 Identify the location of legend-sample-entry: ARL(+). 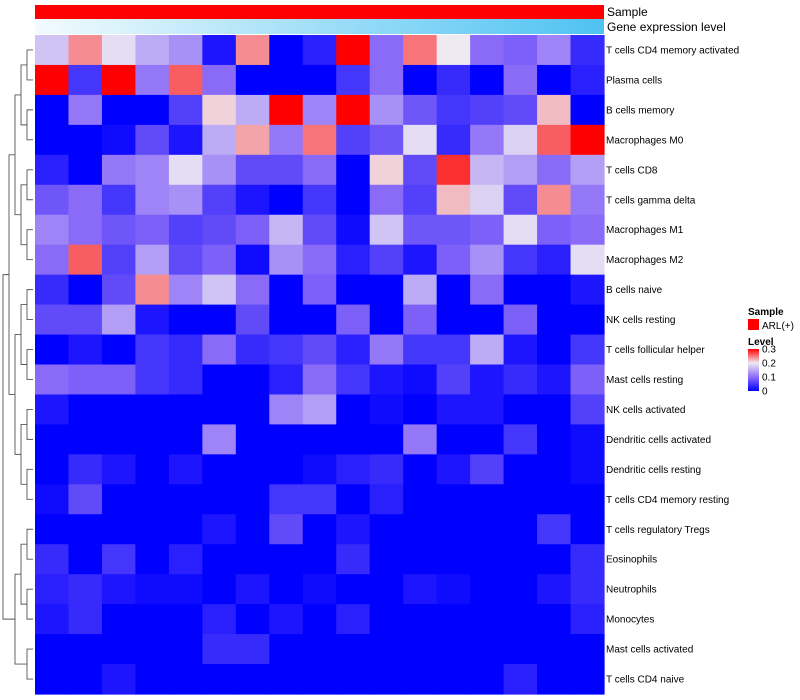
(778, 326).